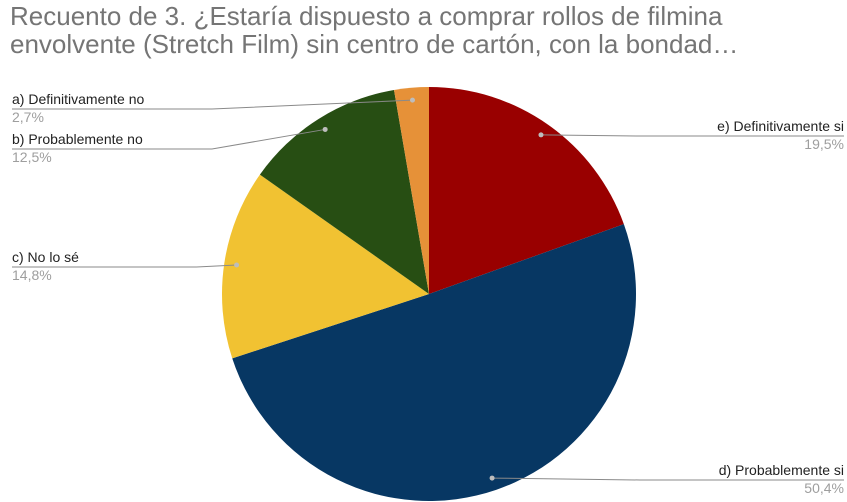 The image size is (847, 502). What do you see at coordinates (541, 135) in the screenshot?
I see `leader-dot-e-definitivamente-si` at bounding box center [541, 135].